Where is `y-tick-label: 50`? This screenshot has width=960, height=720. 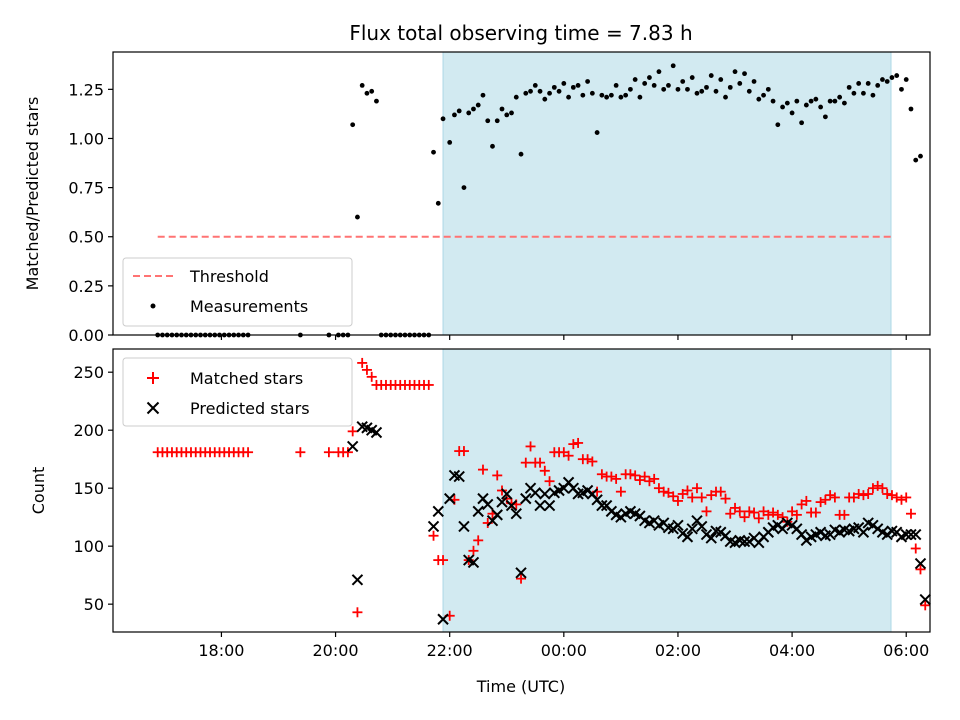 y-tick-label: 50 is located at coordinates (94, 604).